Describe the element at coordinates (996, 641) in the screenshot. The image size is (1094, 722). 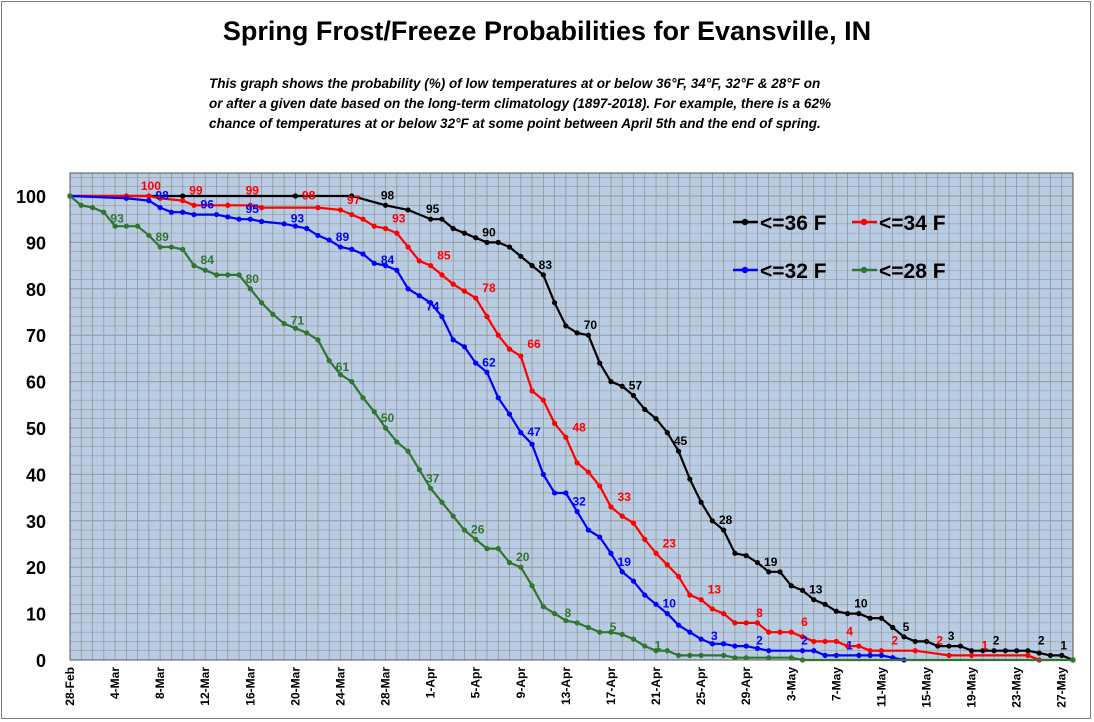
I see `data-label: 2` at that location.